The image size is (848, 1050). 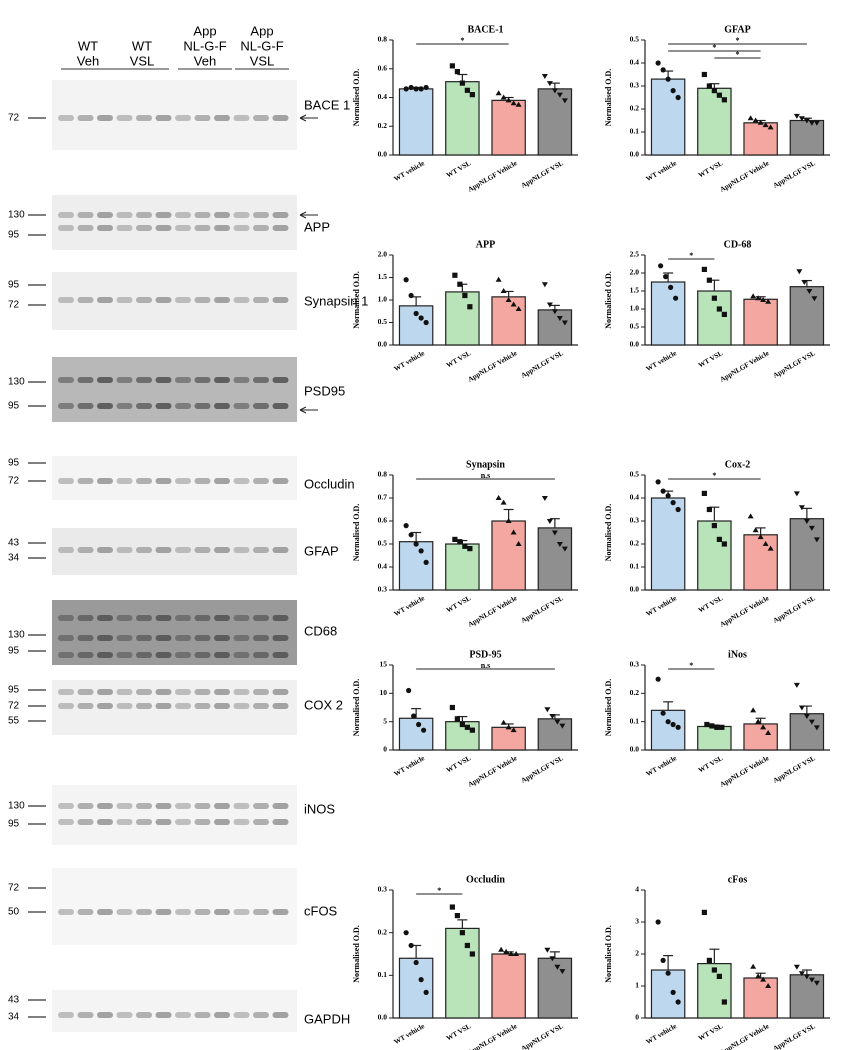 I want to click on x-tick-label: WT vehicle, so click(x=661, y=171).